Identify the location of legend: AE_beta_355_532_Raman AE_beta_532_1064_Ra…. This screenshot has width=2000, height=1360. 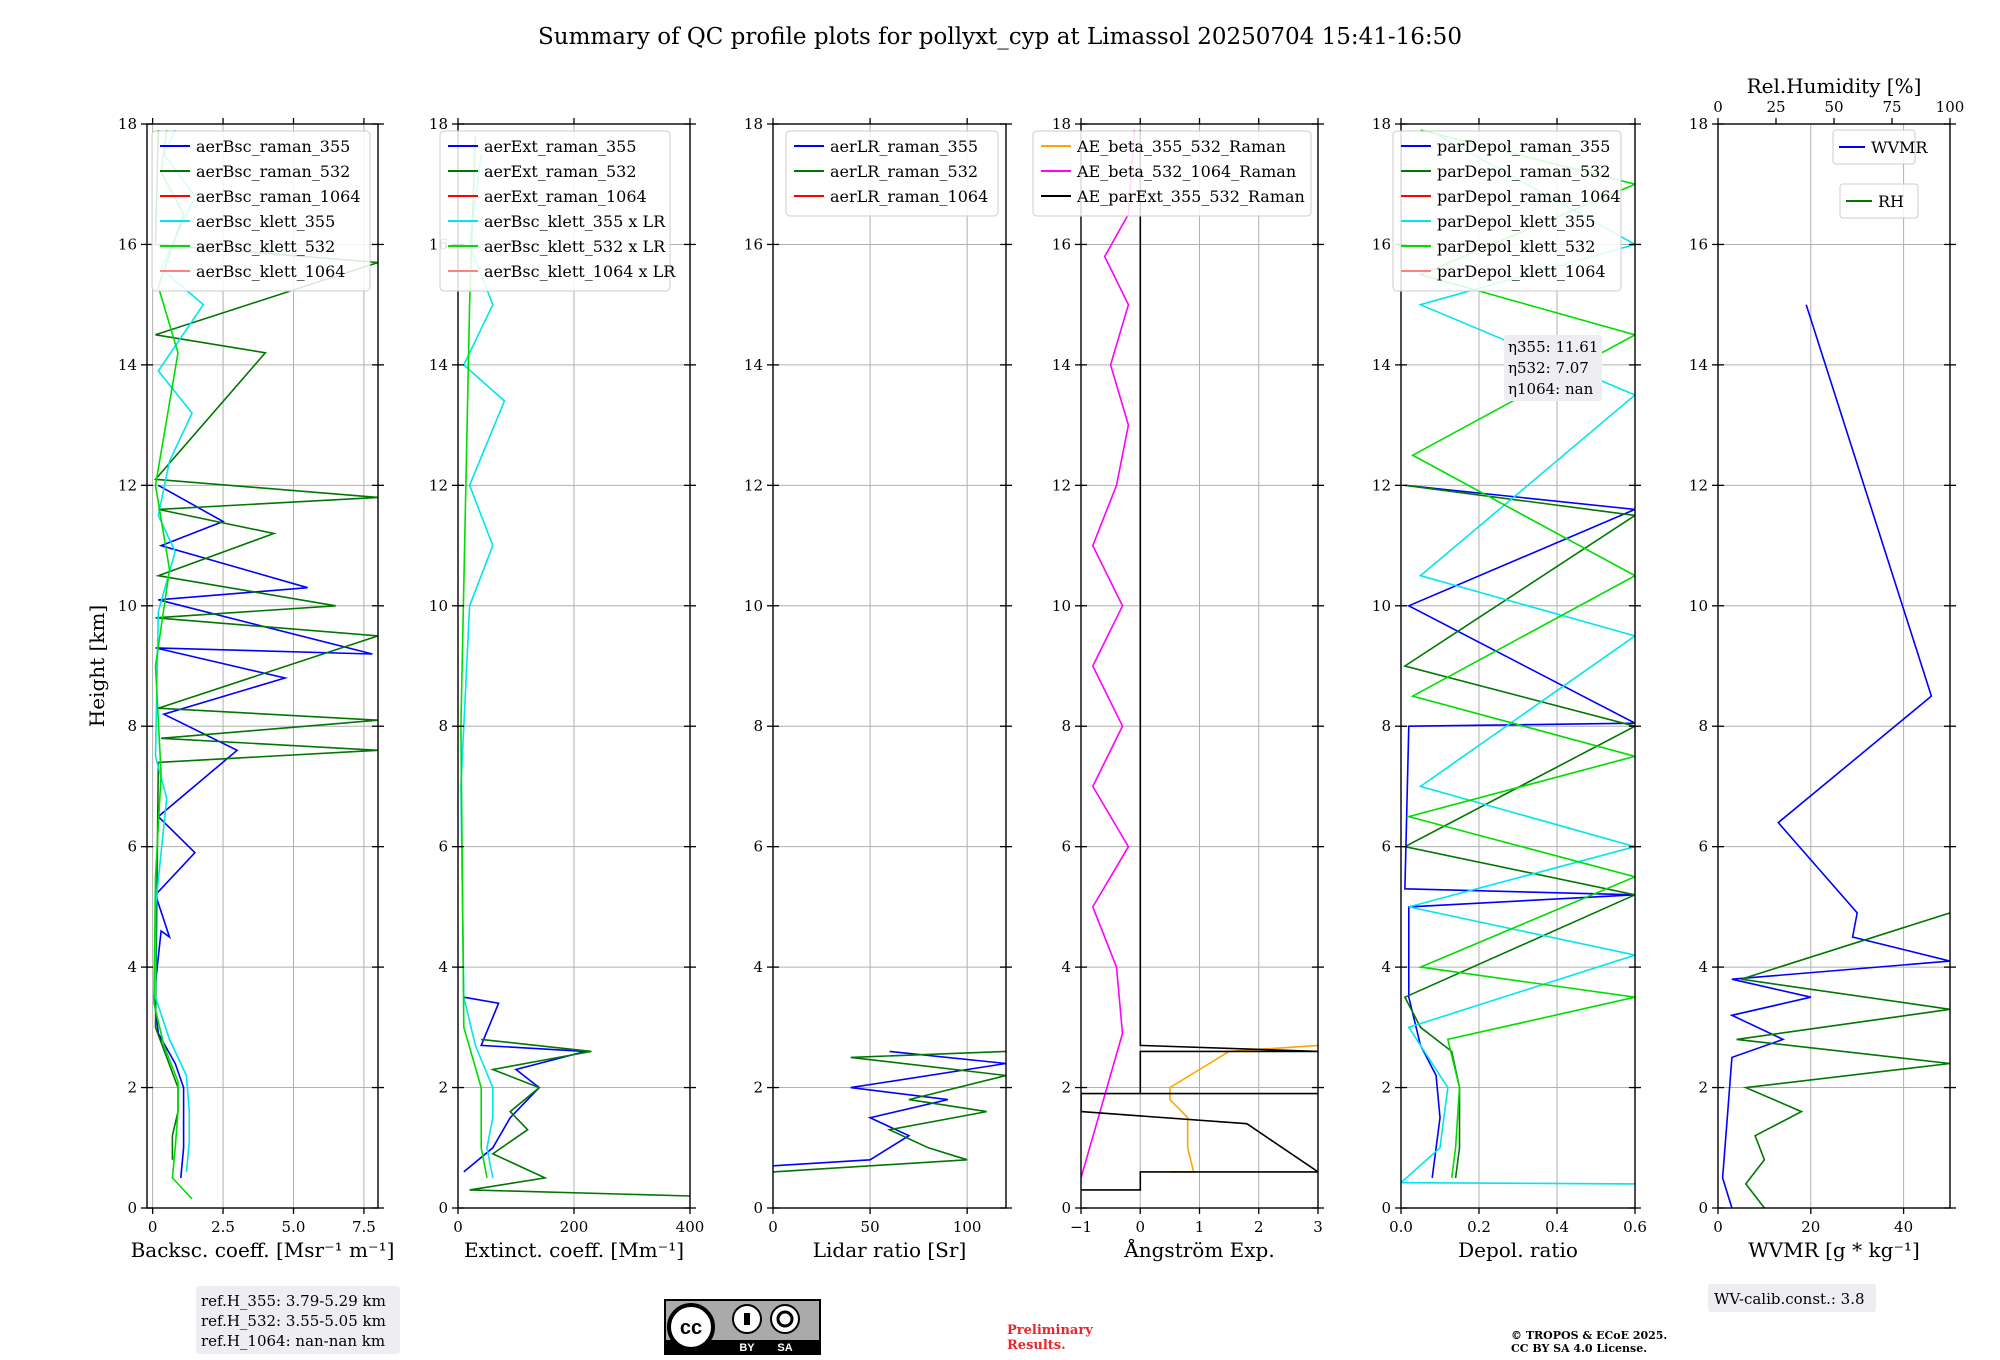
(1172, 173).